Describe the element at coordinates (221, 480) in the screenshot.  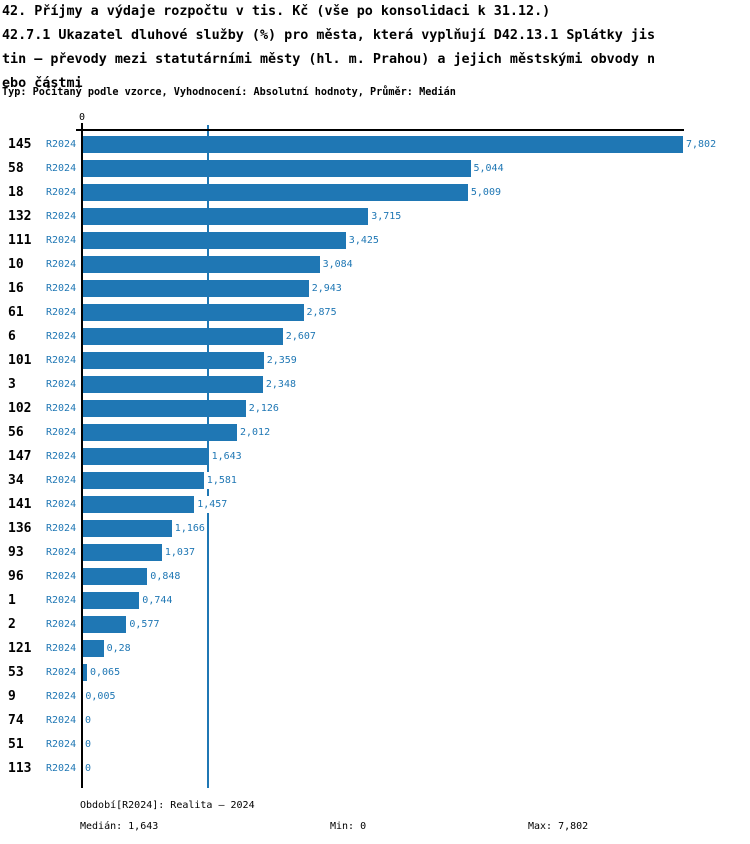
I see `value-label: 1,581` at that location.